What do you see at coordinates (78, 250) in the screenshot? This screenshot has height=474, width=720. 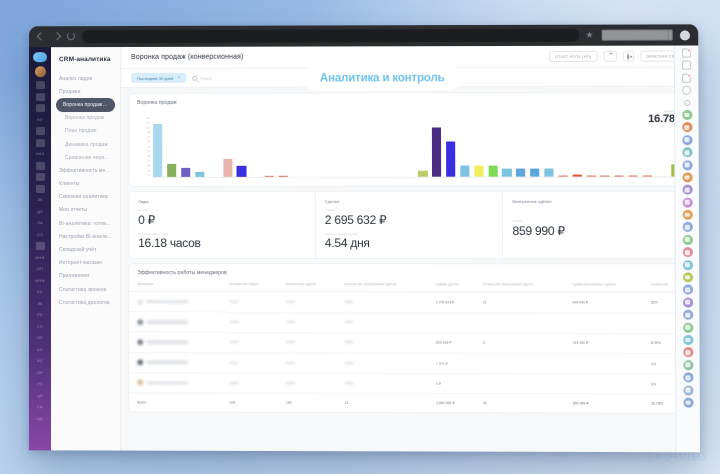 I see `sidebar-item-13: Складской учёт` at bounding box center [78, 250].